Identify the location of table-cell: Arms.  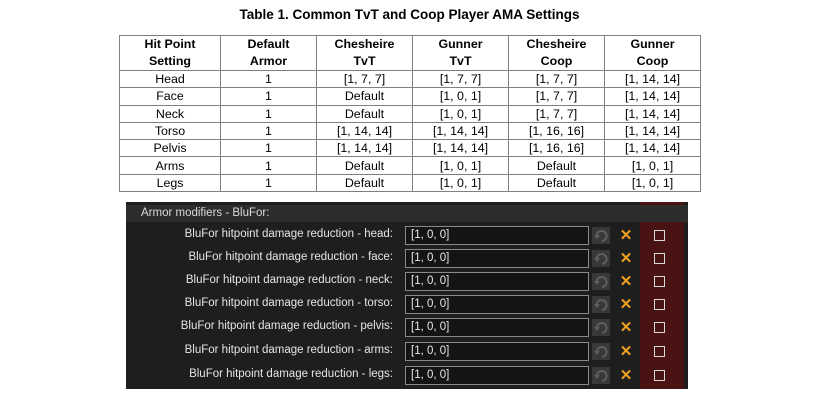
(170, 165).